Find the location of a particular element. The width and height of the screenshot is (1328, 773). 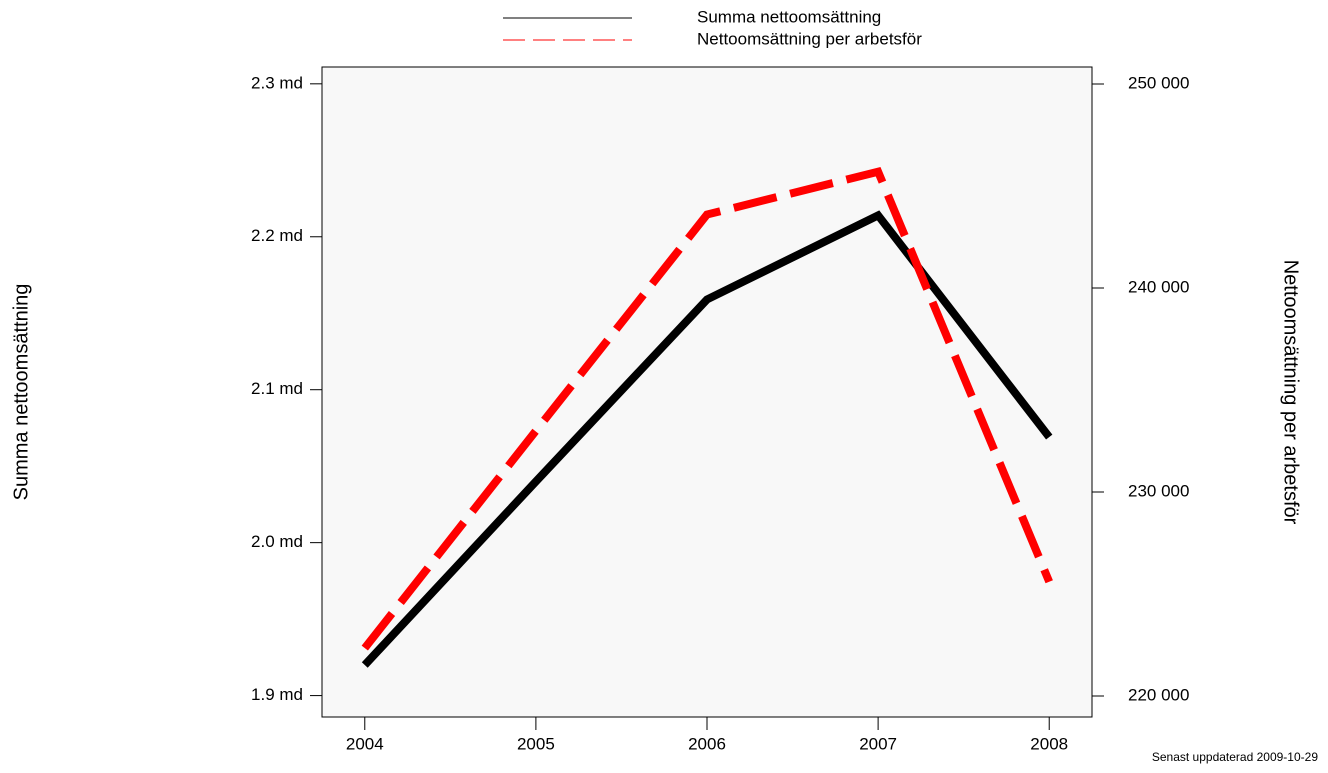

footnote: Senast uppdaterad 2009-10-29 is located at coordinates (1235, 757).